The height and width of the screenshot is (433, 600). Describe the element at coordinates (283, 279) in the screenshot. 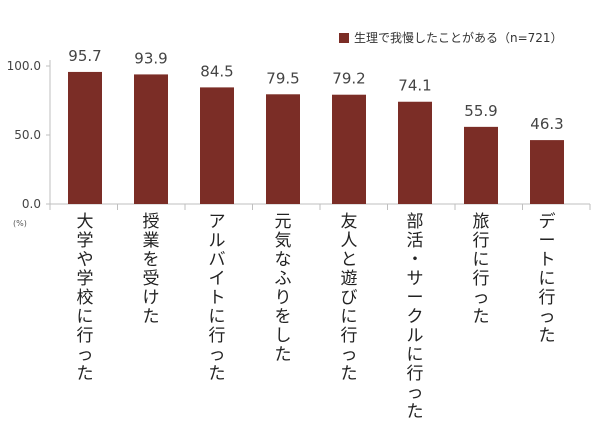

I see `category-label-char: ふ` at that location.